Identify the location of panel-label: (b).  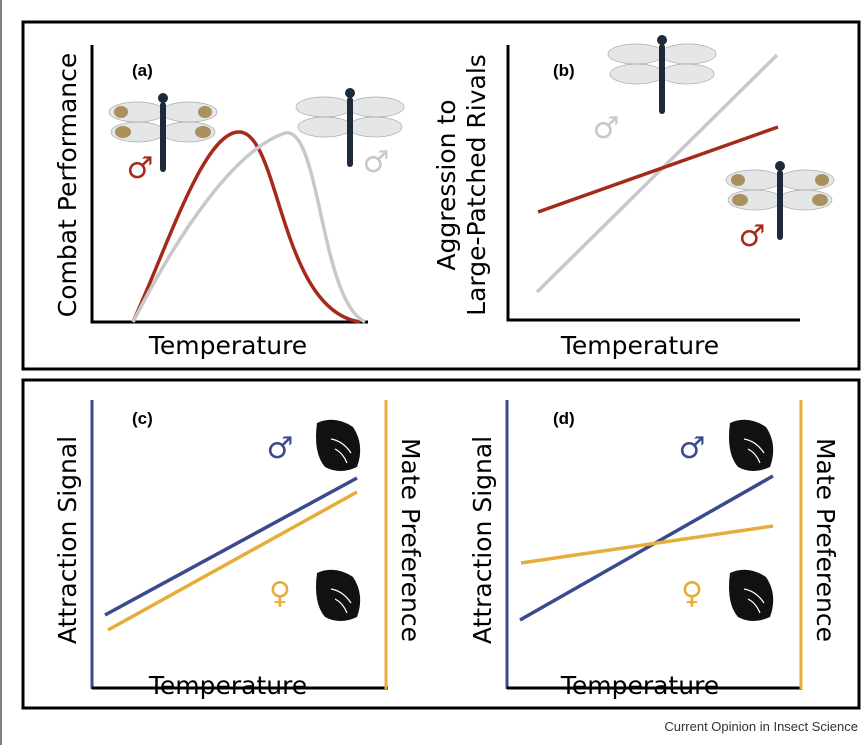
(564, 70).